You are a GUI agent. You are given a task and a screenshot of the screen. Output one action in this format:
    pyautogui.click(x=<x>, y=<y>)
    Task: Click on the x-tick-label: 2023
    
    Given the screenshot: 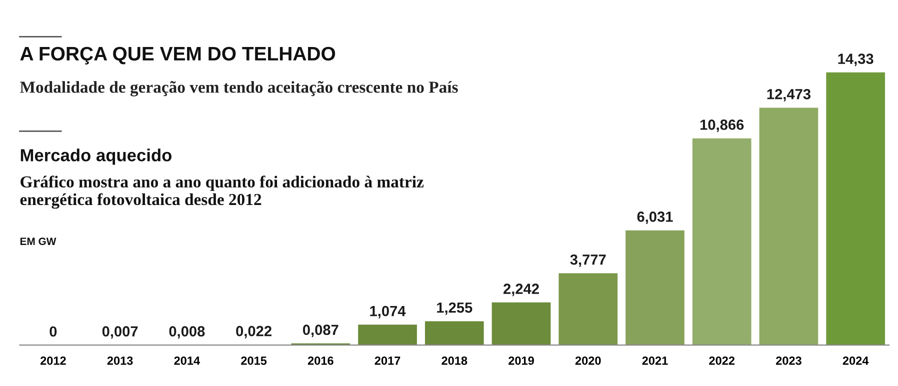 What is the action you would take?
    pyautogui.click(x=789, y=360)
    